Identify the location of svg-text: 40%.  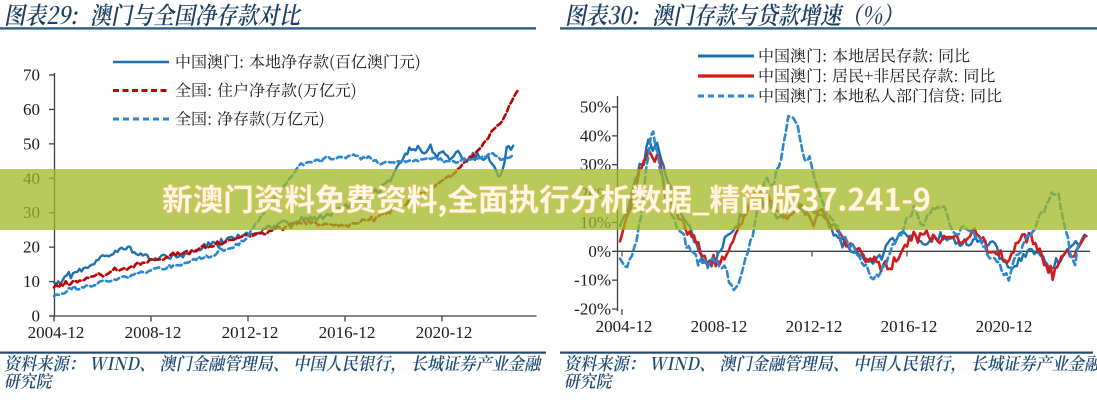
(595, 135).